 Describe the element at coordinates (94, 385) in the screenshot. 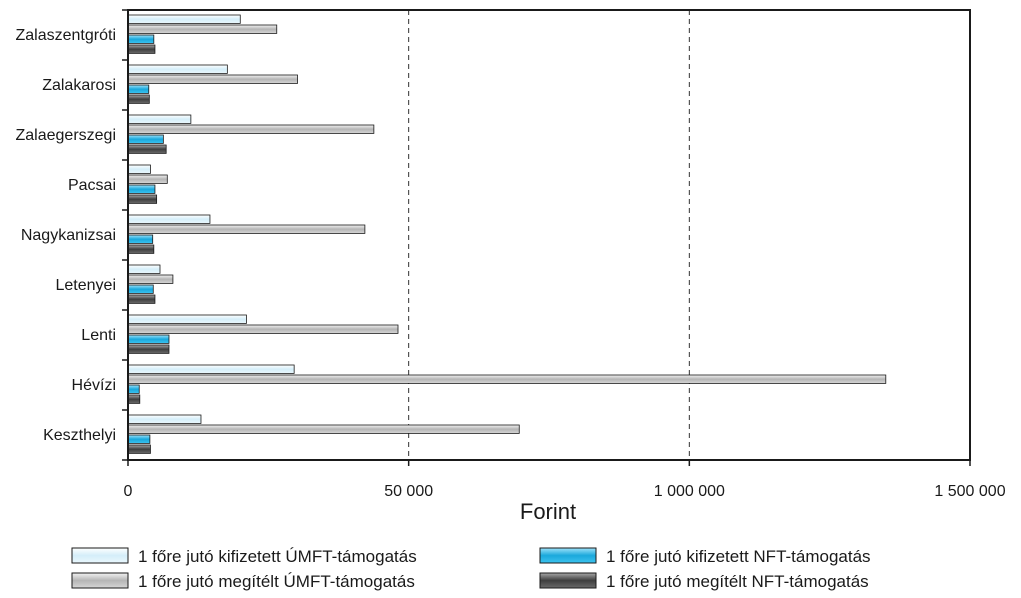

I see `category-label: Hévízi` at that location.